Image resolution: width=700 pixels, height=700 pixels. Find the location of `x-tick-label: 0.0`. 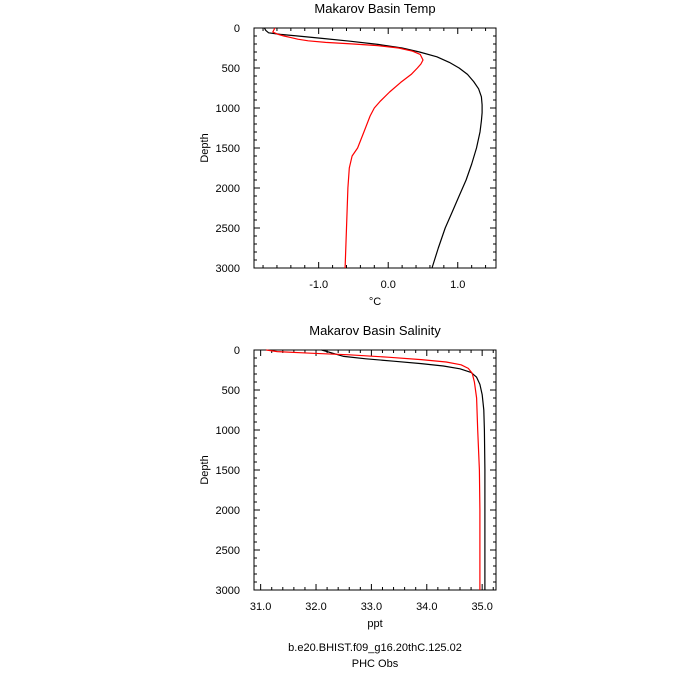

x-tick-label: 0.0 is located at coordinates (388, 285).